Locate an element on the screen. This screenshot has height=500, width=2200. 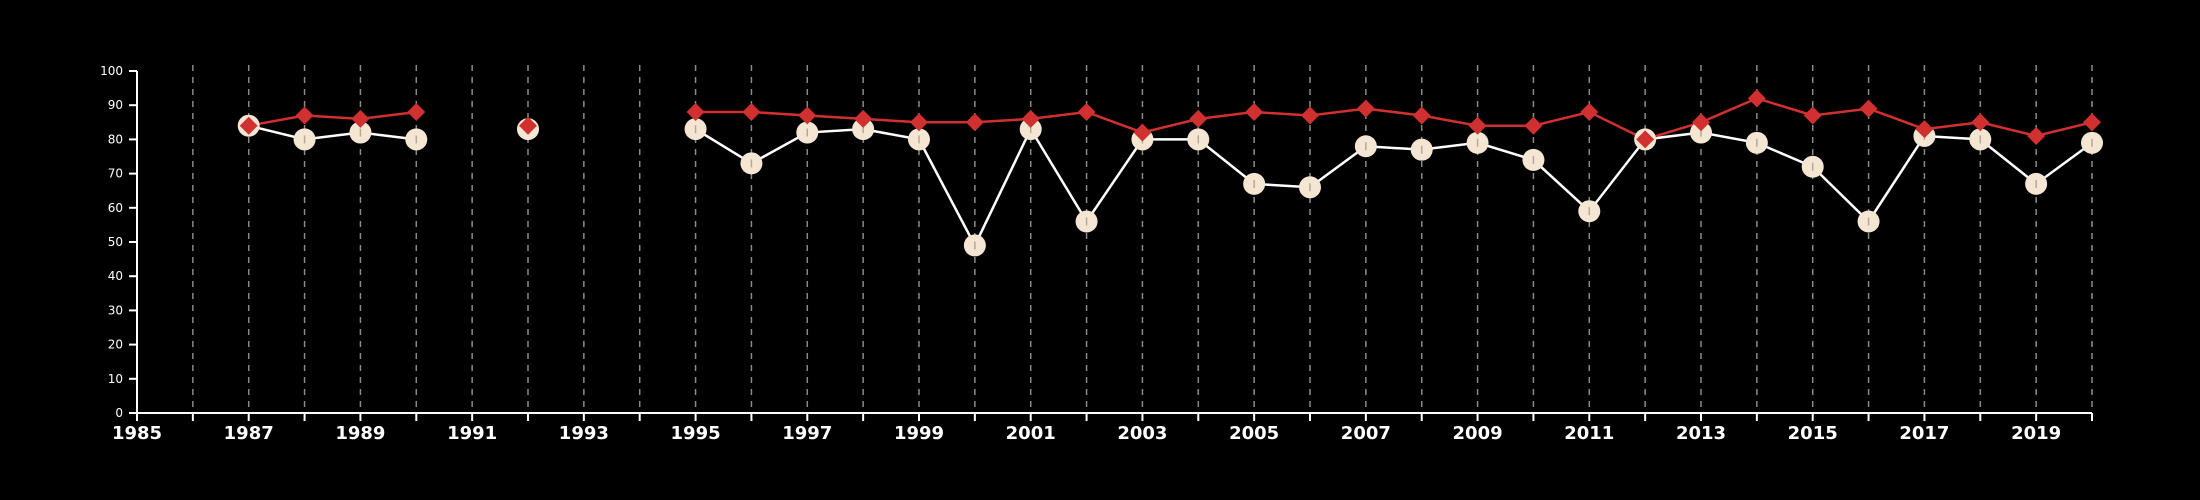
y-tick-label: 30 is located at coordinates (115, 310).